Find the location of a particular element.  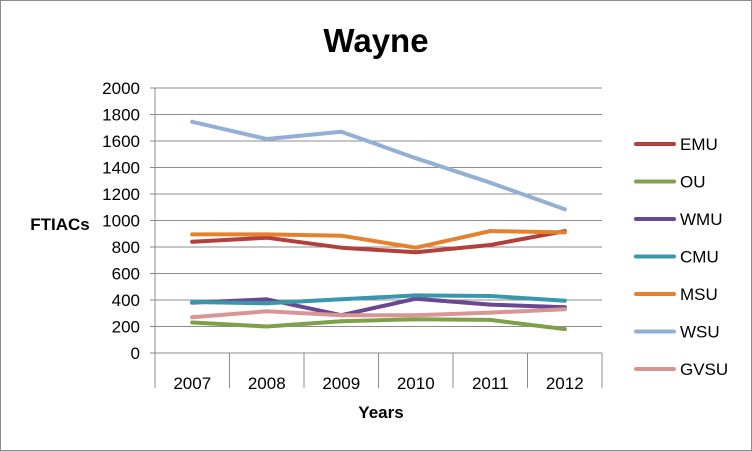

series-ou is located at coordinates (378, 324).